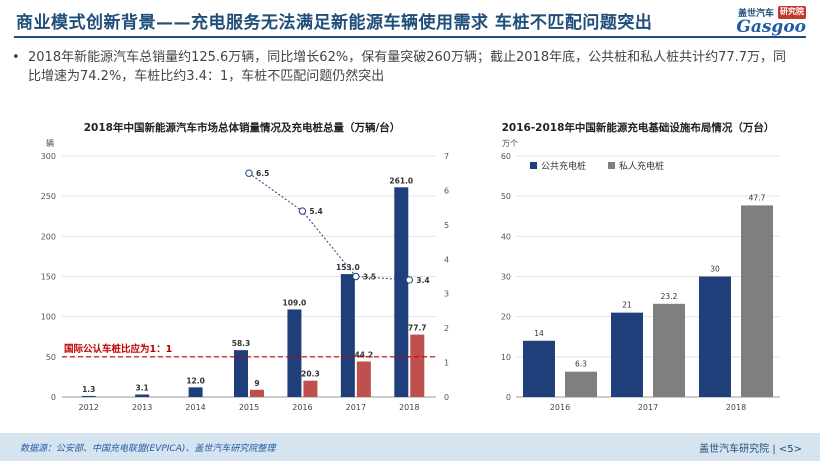 The height and width of the screenshot is (461, 820). What do you see at coordinates (310, 374) in the screenshot?
I see `charger-bar-label: 20.3` at bounding box center [310, 374].